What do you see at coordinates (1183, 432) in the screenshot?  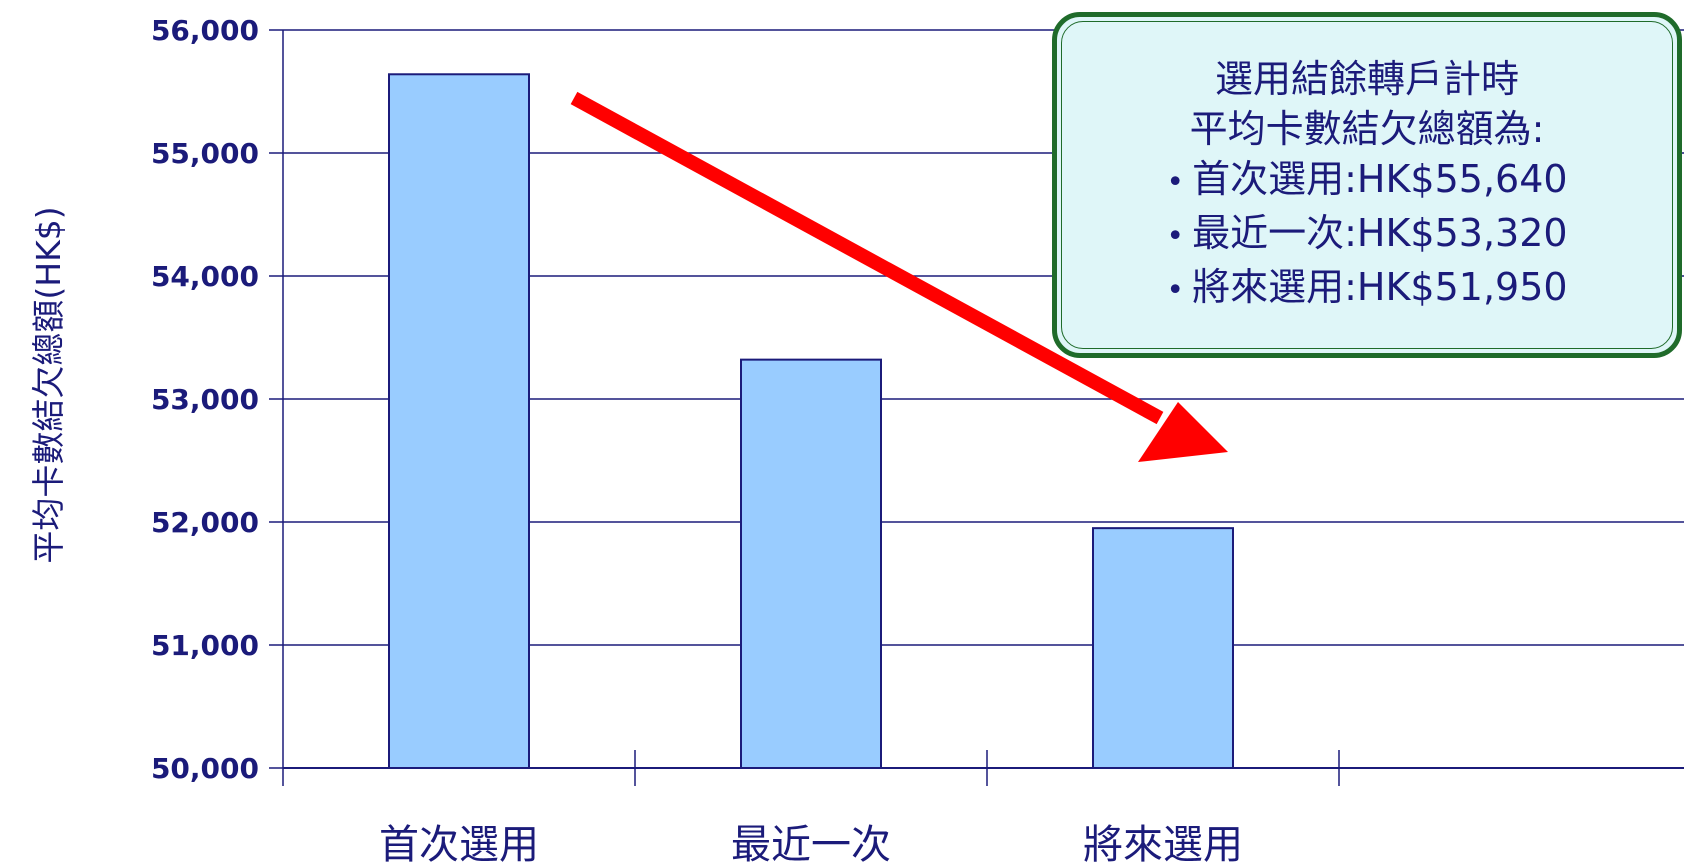 I see `trend-arrow-head` at bounding box center [1183, 432].